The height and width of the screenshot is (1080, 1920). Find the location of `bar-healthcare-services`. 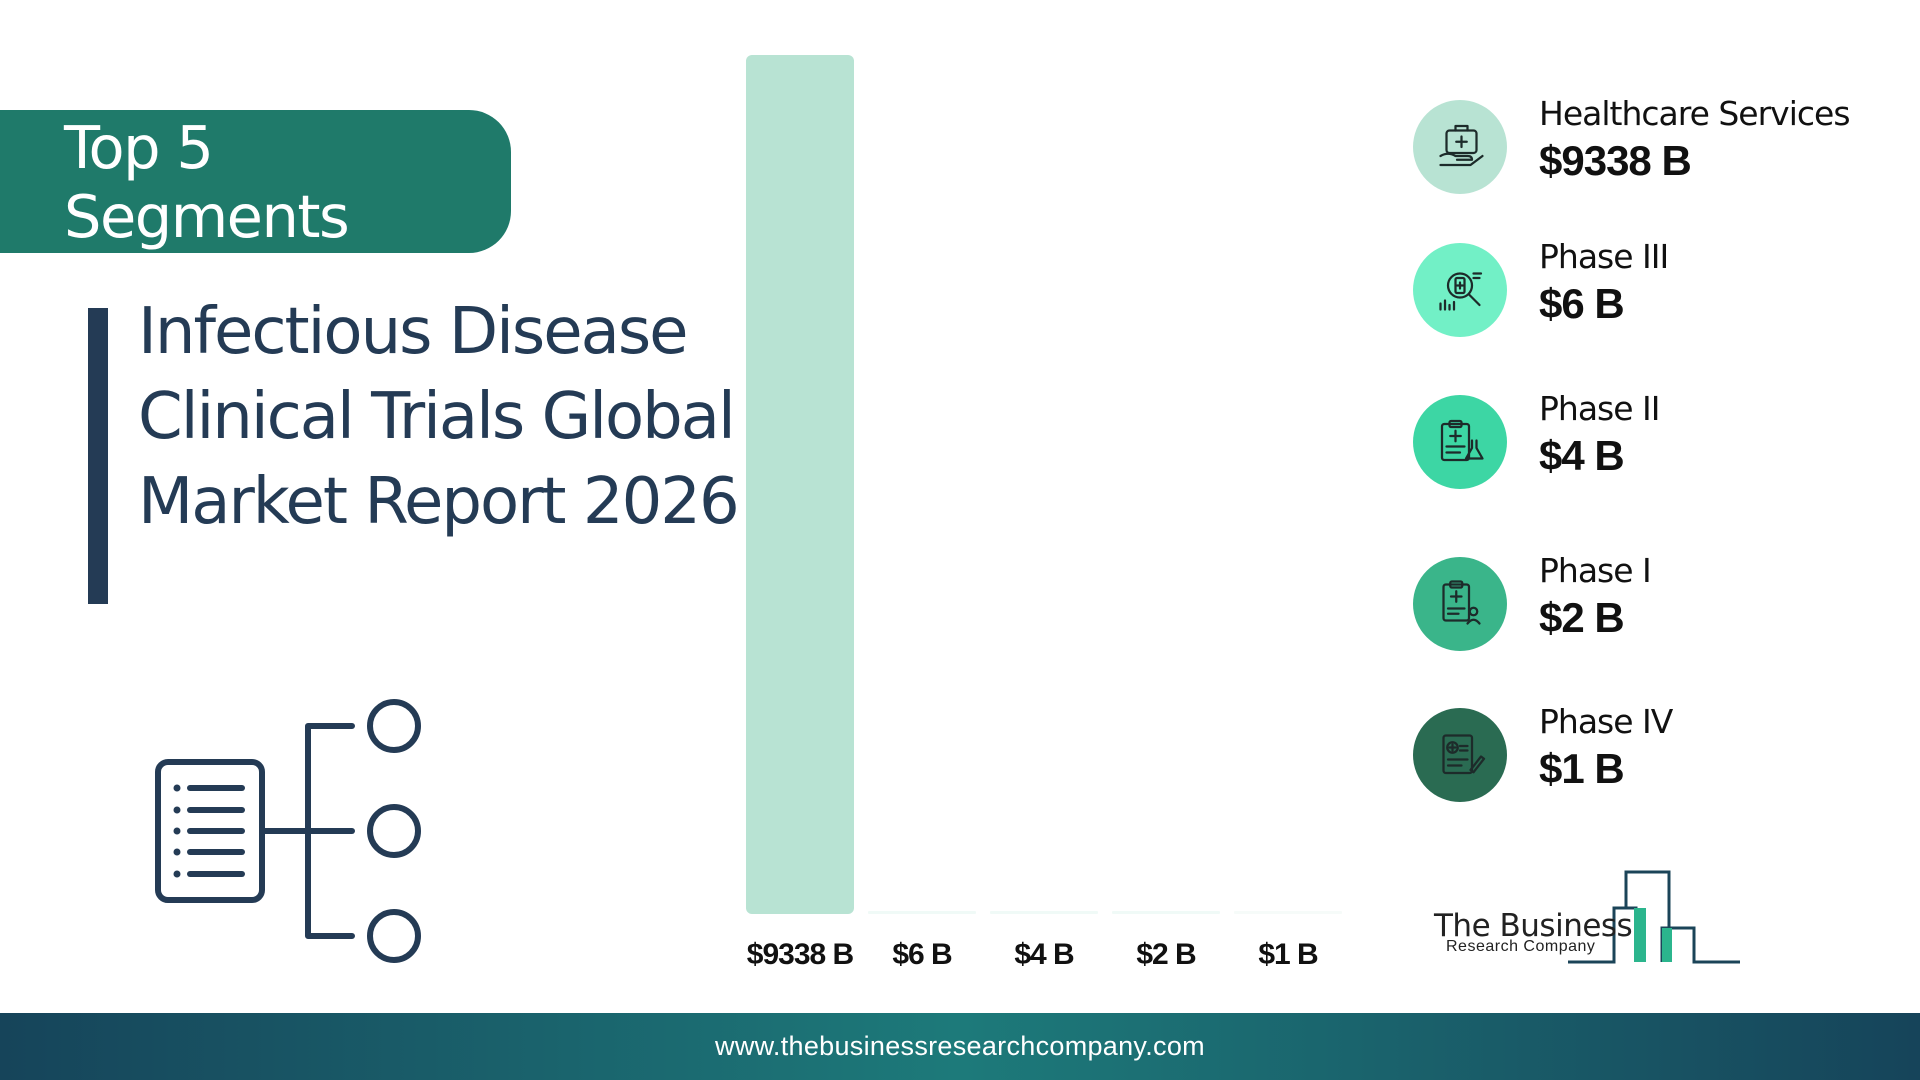

bar-healthcare-services is located at coordinates (800, 484).